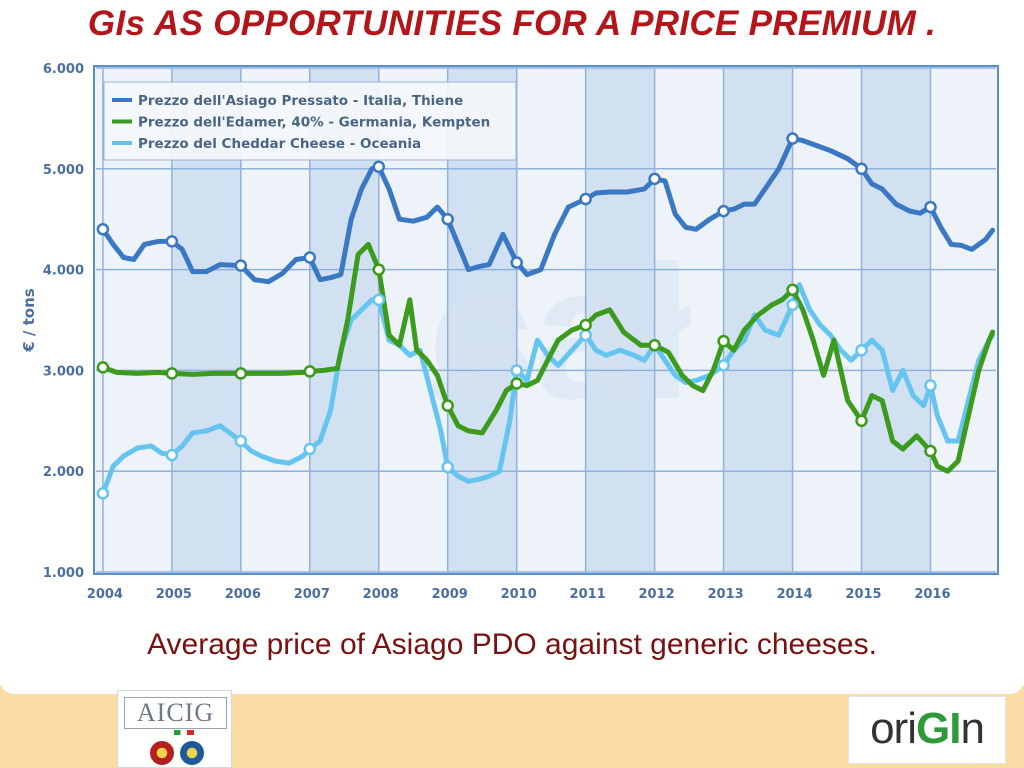 This screenshot has width=1024, height=768. What do you see at coordinates (794, 594) in the screenshot?
I see `x-tick-label: 2014` at bounding box center [794, 594].